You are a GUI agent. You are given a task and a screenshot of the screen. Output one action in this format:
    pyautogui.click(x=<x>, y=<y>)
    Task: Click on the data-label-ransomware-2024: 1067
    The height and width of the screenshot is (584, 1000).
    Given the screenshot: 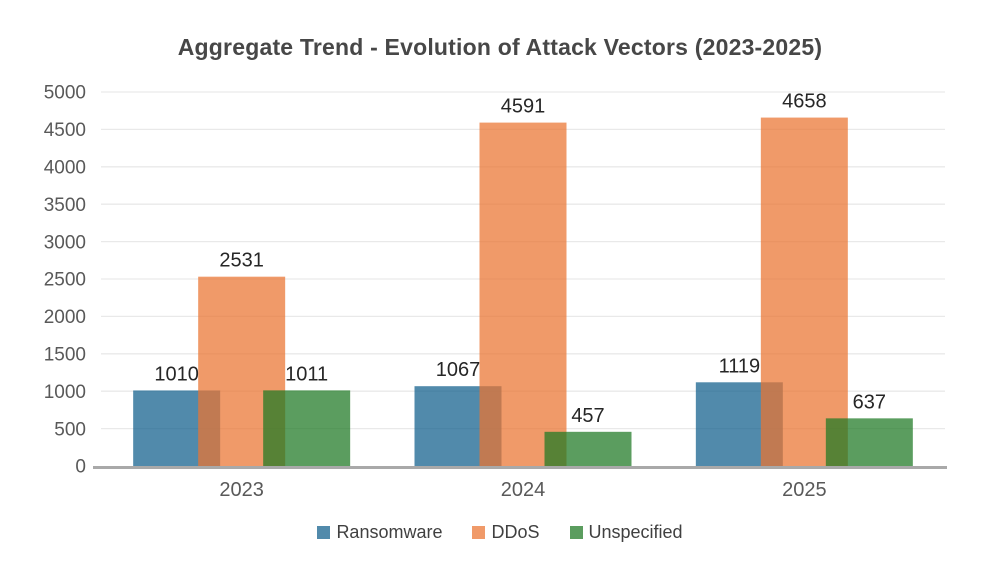 What is the action you would take?
    pyautogui.click(x=458, y=370)
    